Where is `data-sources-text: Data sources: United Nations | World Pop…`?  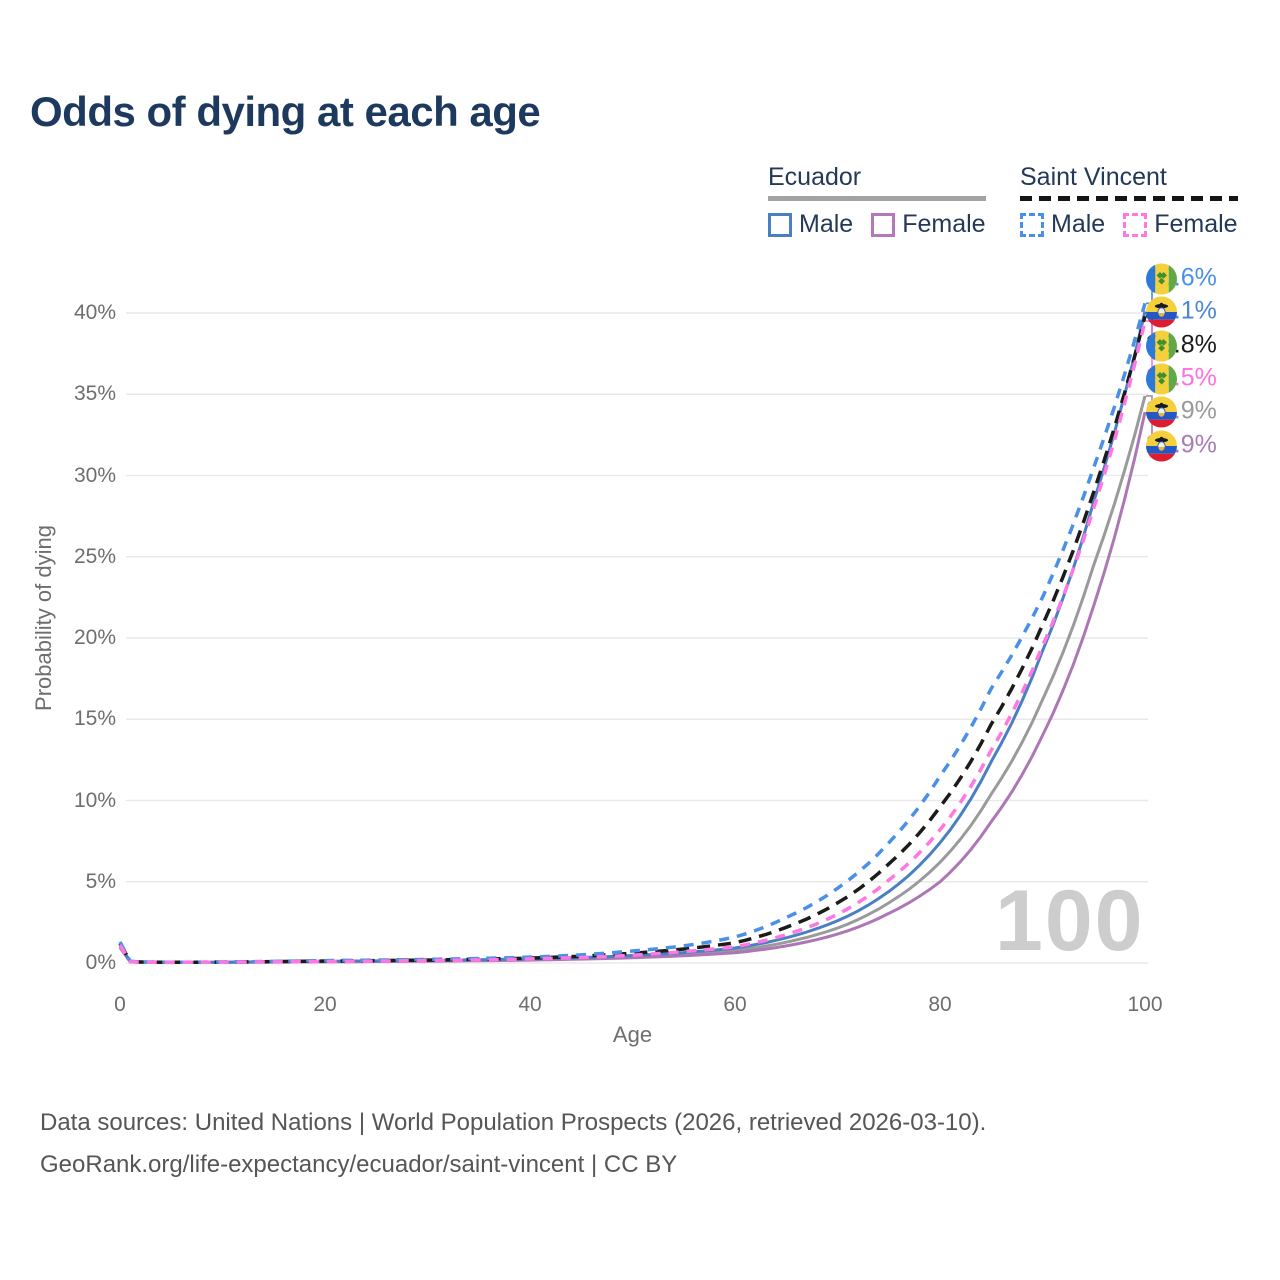 data-sources-text: Data sources: United Nations | World Pop… is located at coordinates (513, 1122).